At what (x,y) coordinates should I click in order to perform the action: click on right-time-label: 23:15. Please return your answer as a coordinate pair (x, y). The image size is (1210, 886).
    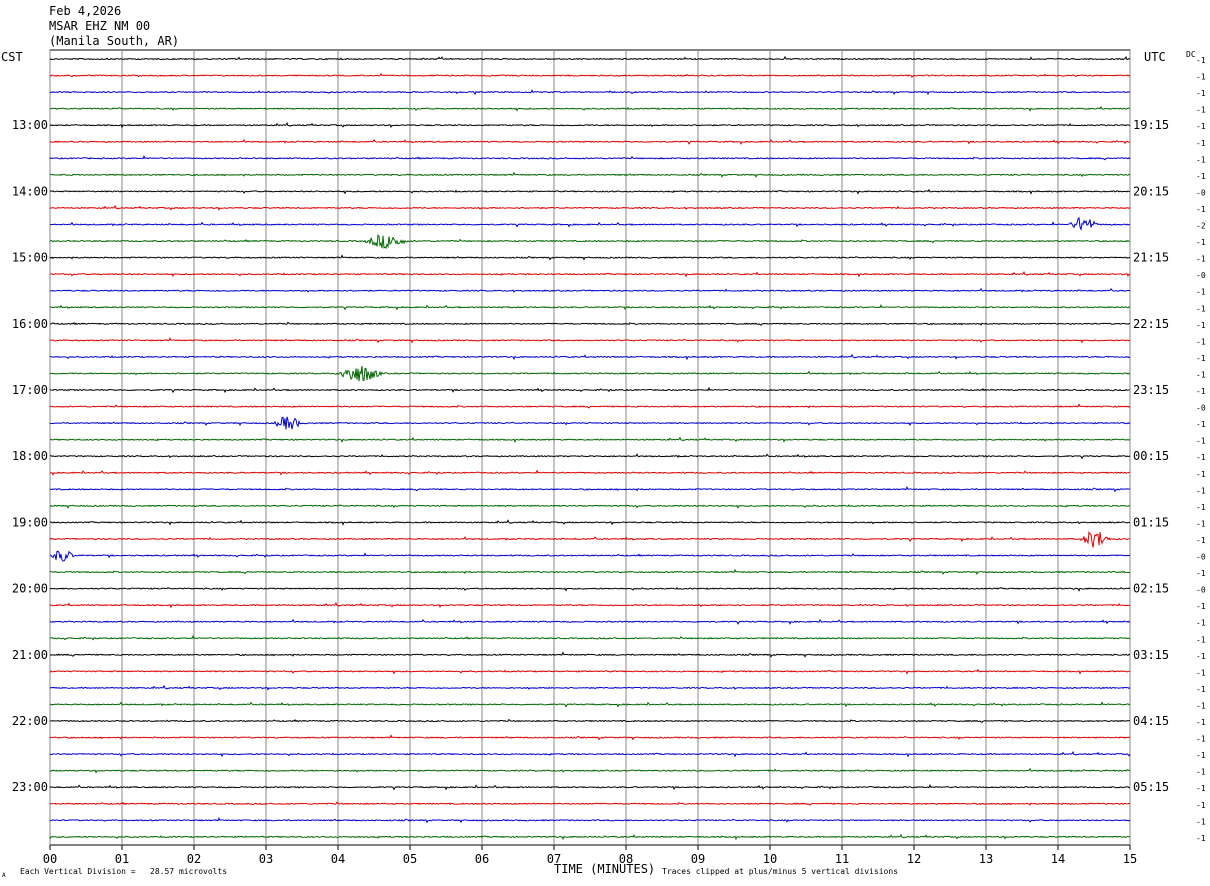
    Looking at the image, I should click on (1151, 390).